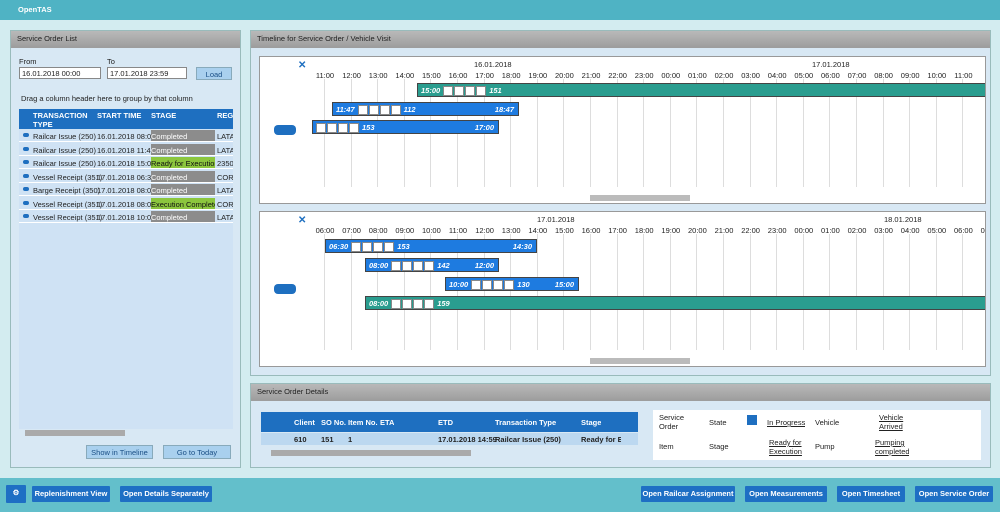 This screenshot has width=1000, height=512. Describe the element at coordinates (197, 452) in the screenshot. I see `go-to-today-button: Go to Today` at that location.